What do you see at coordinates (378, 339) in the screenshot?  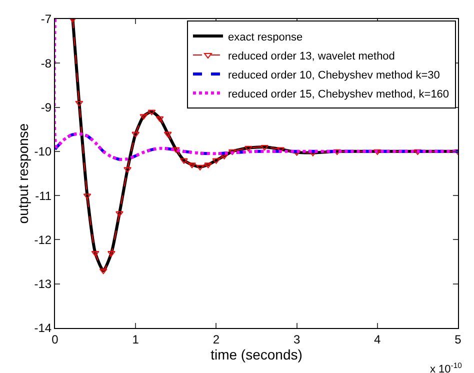 I see `x-tick-label: 4` at bounding box center [378, 339].